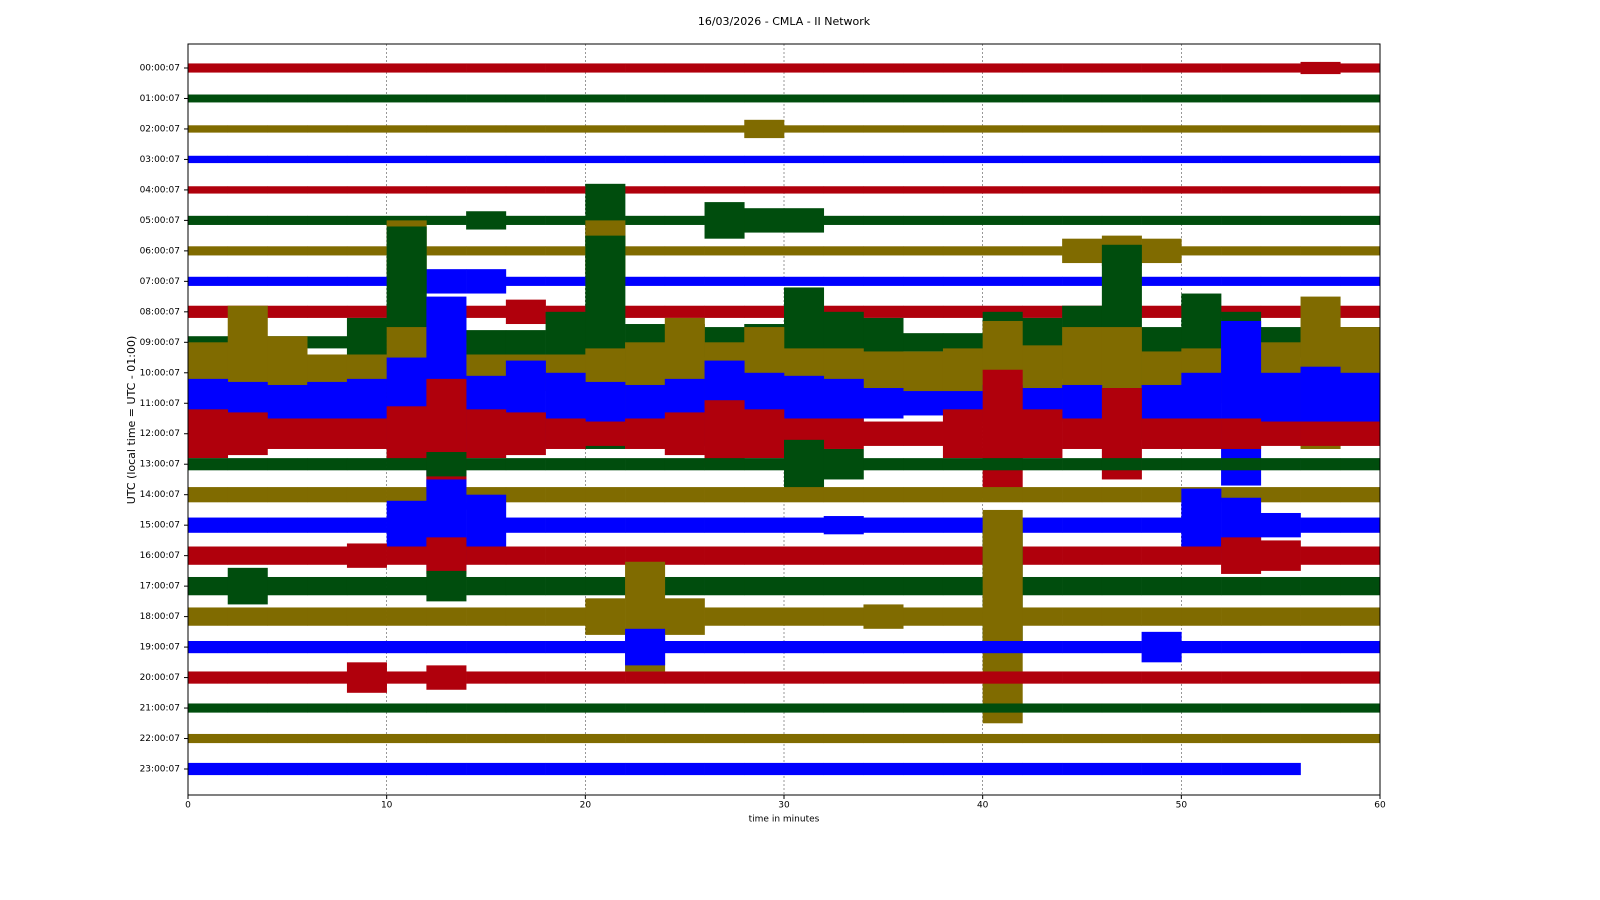 Image resolution: width=1600 pixels, height=900 pixels. I want to click on y-axis-label: UTC (local time = UTC - 01:00), so click(131, 420).